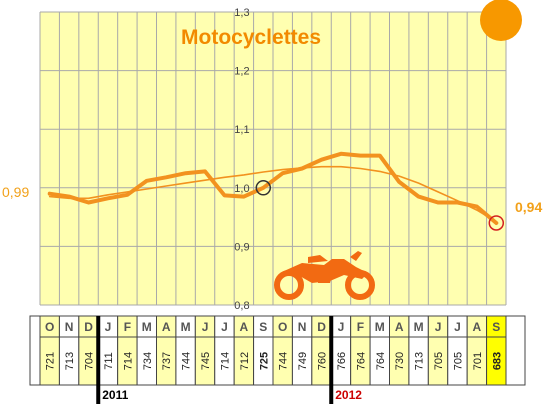 Image resolution: width=555 pixels, height=409 pixels. Describe the element at coordinates (115, 395) in the screenshot. I see `year-label: 2011` at that location.